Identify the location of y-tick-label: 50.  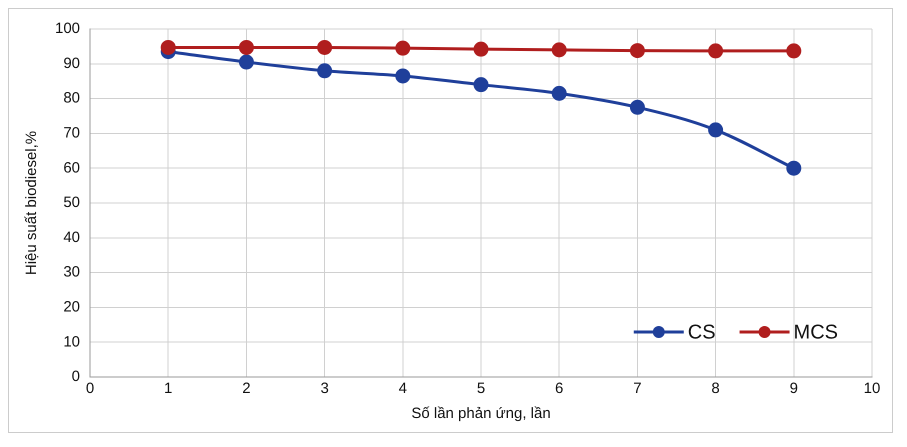
(71, 203).